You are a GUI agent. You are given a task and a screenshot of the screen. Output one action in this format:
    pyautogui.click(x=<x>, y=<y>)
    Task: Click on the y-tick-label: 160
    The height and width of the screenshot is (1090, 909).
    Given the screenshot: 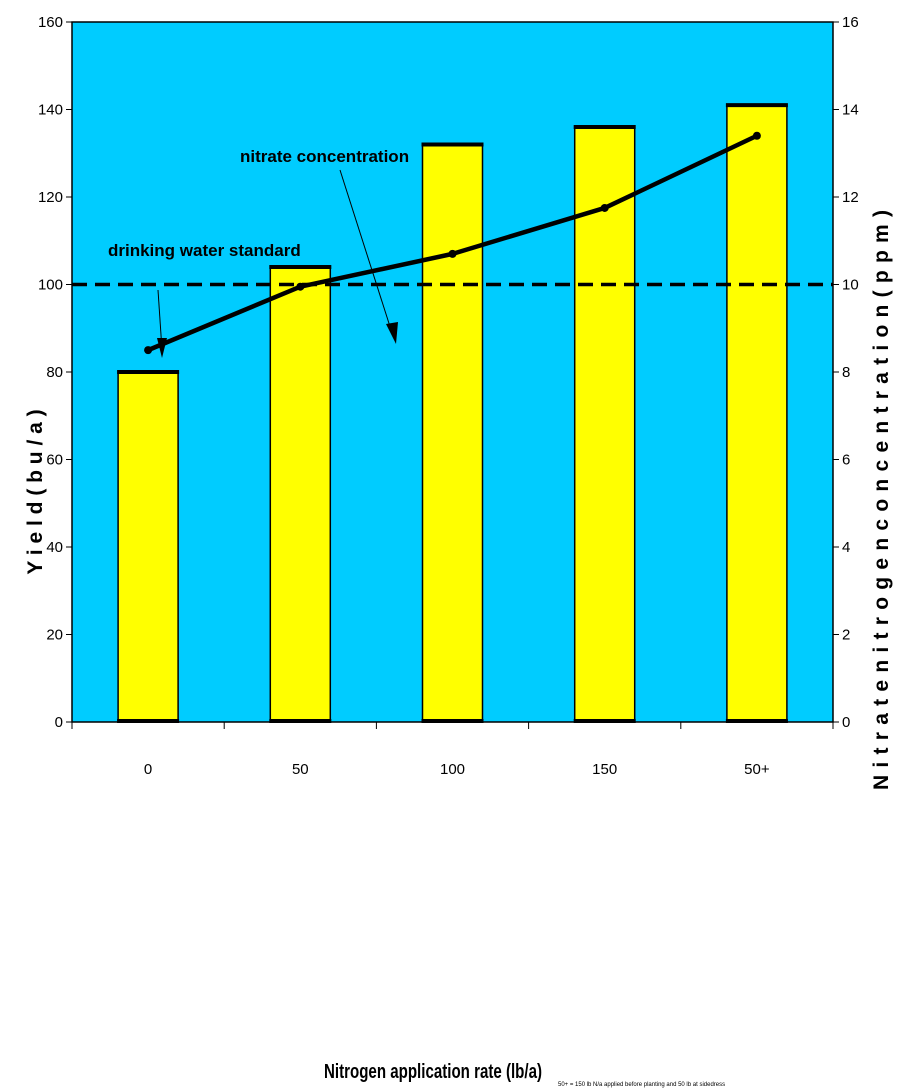 What is the action you would take?
    pyautogui.click(x=50, y=22)
    